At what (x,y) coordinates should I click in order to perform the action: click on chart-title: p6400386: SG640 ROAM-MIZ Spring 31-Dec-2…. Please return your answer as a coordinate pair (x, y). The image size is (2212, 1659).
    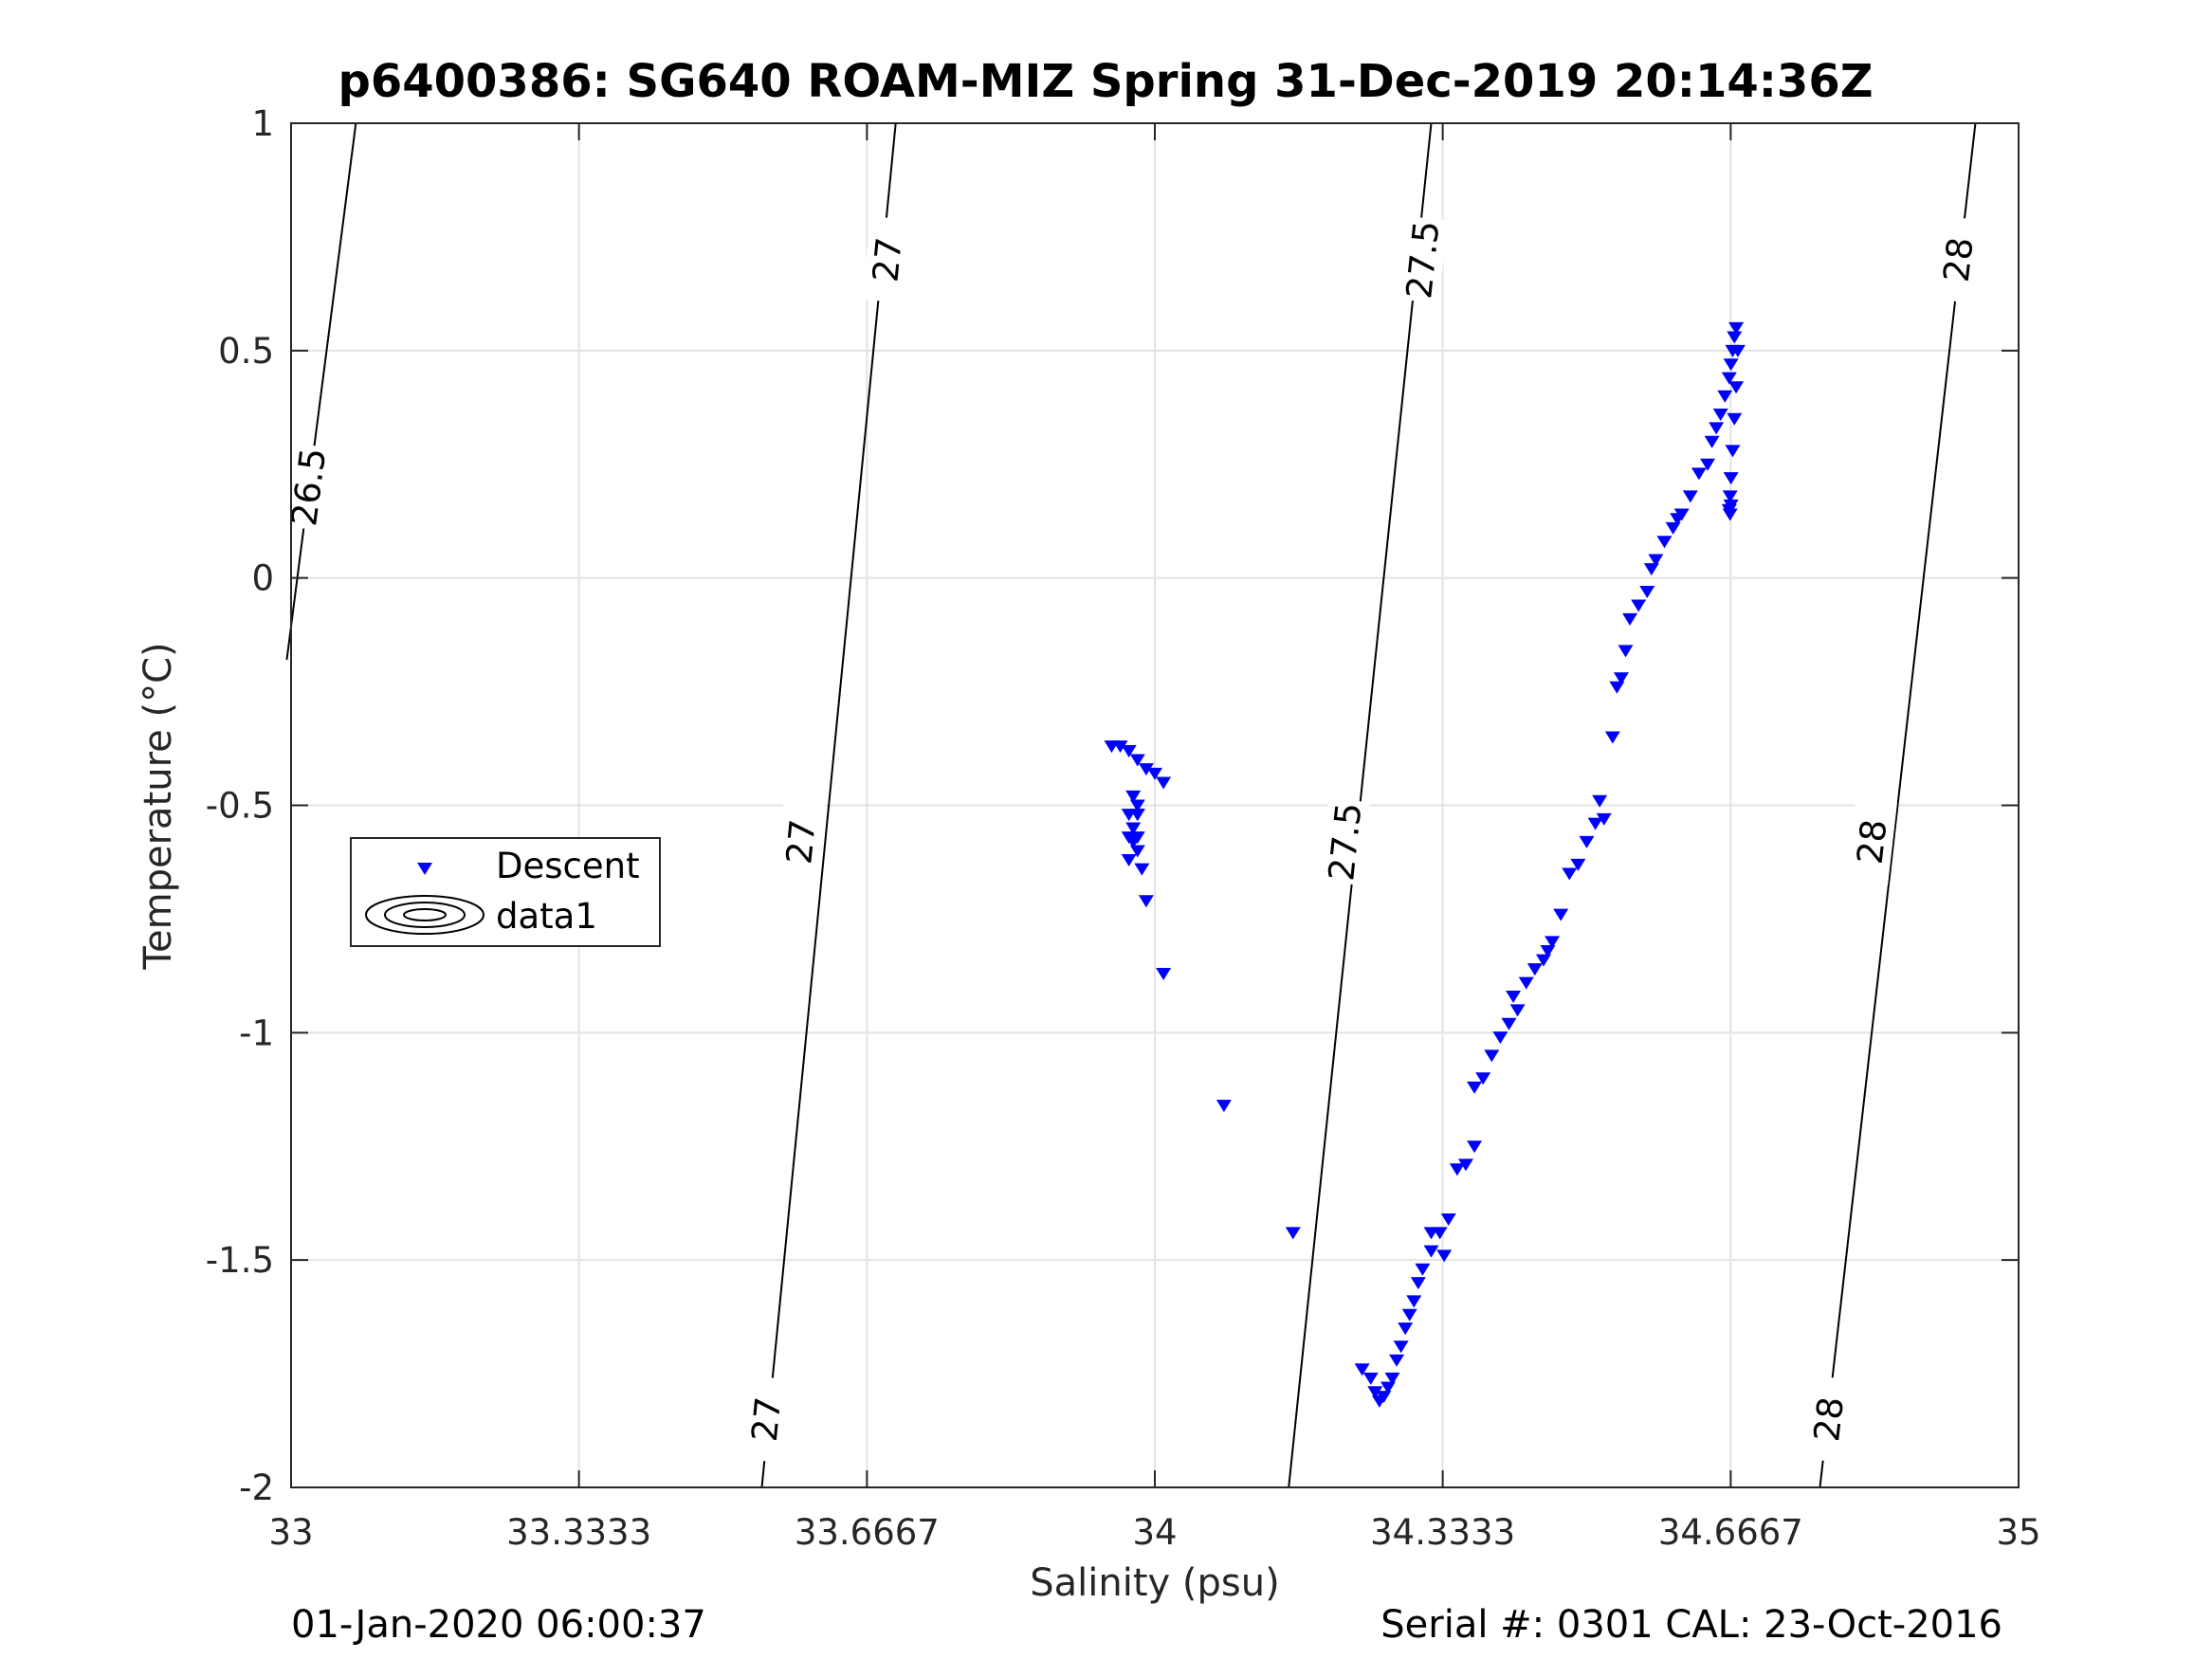
    Looking at the image, I should click on (1105, 81).